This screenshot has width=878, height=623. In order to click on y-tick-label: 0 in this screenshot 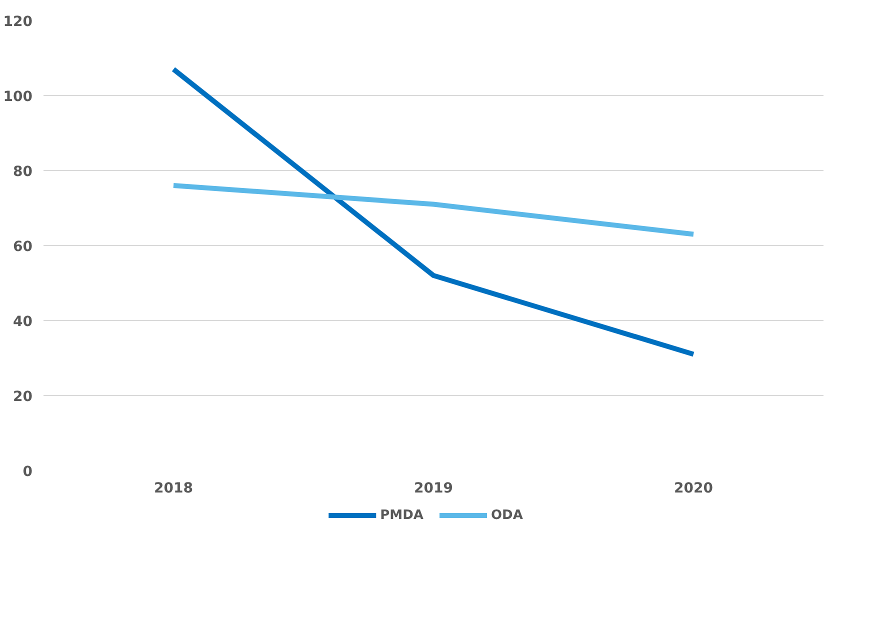, I will do `click(27, 472)`.